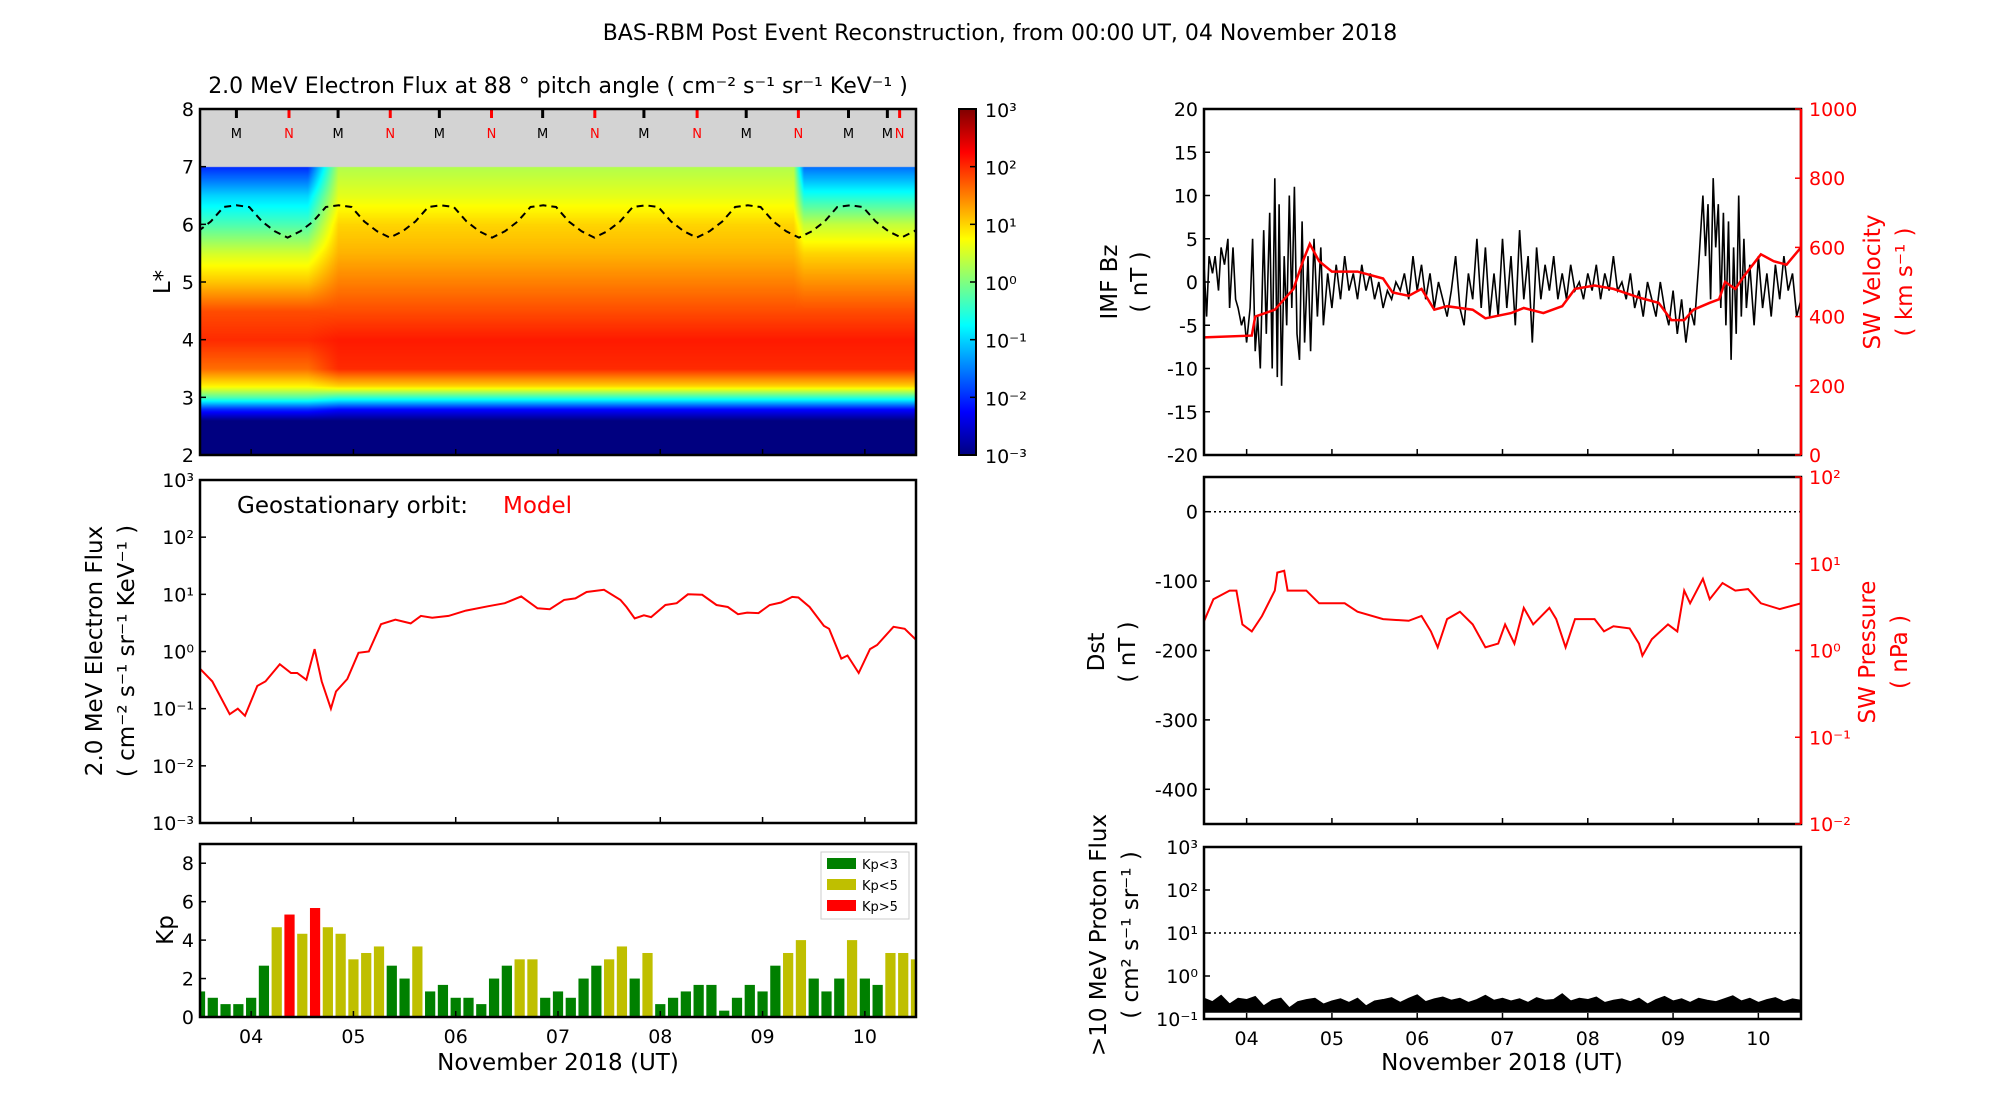 Image resolution: width=2000 pixels, height=1100 pixels. Describe the element at coordinates (1131, 935) in the screenshot. I see `proton-ylabel-2: ( cm² s⁻¹ sr⁻¹ )` at that location.